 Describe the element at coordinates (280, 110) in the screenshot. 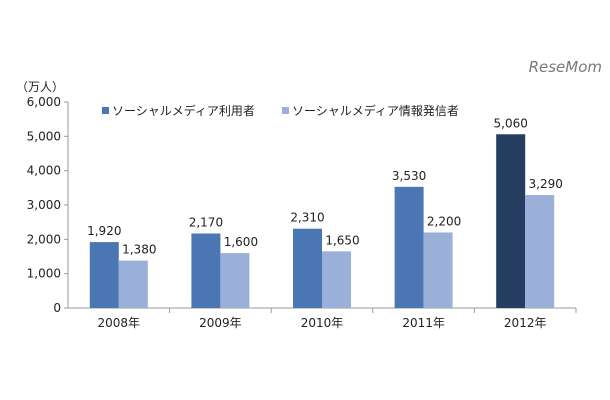

I see `legend: ソーシャルメディア利用者 ソーシャルメディア情報発信者` at that location.